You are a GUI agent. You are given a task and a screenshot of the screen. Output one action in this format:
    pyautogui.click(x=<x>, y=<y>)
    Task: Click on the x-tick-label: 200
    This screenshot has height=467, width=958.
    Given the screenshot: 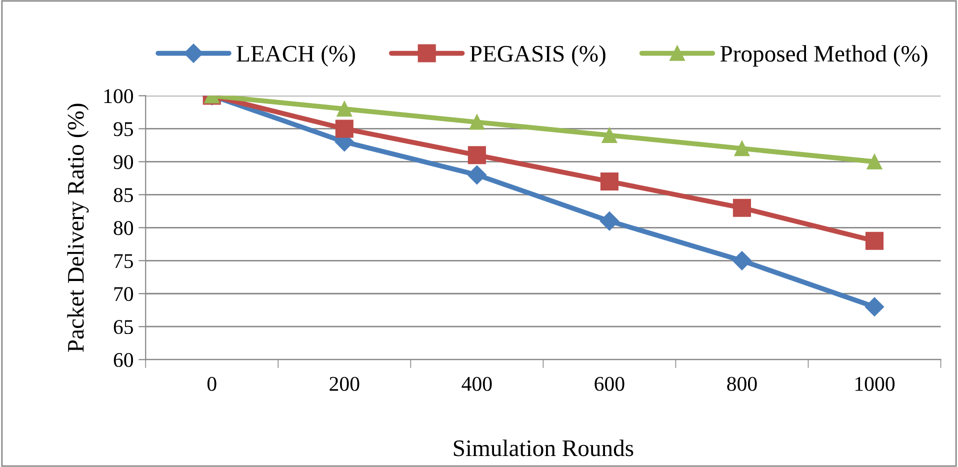 What is the action you would take?
    pyautogui.click(x=345, y=383)
    